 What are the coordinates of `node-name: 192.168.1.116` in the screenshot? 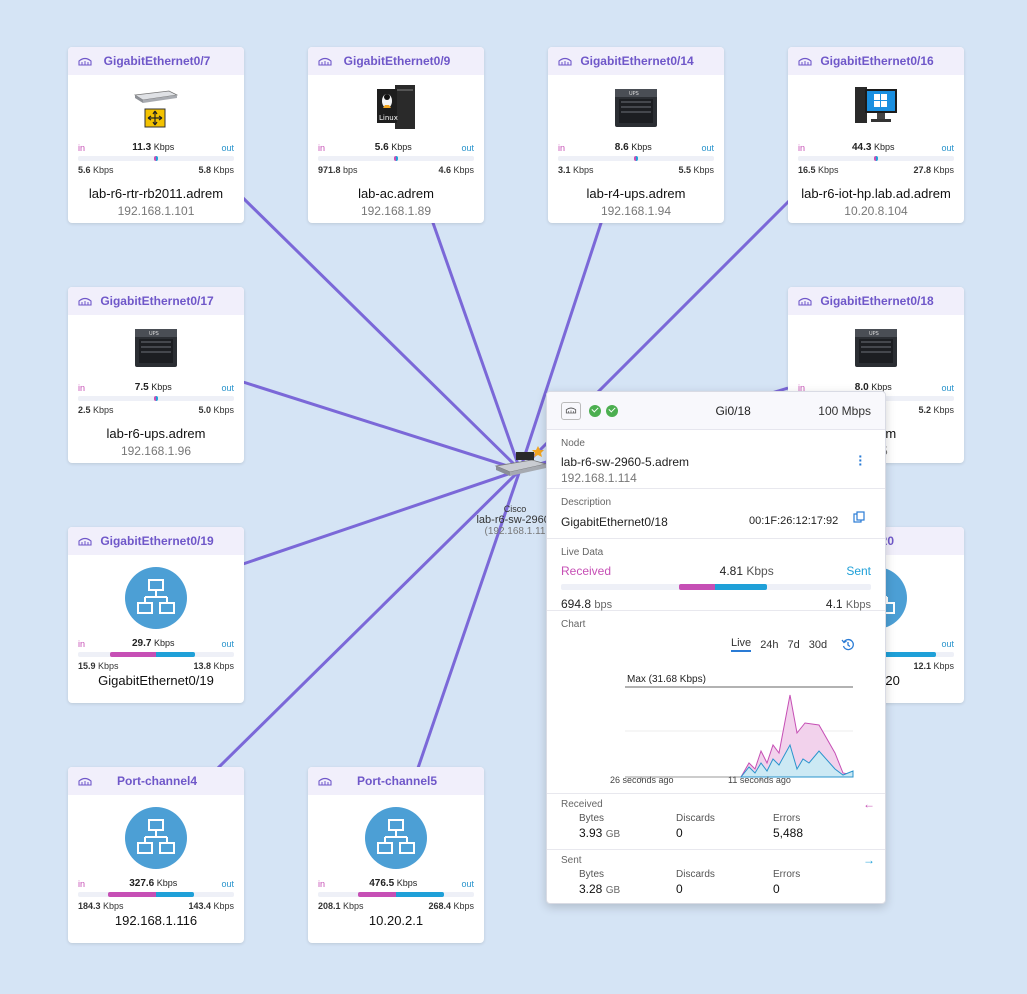 It's located at (156, 920).